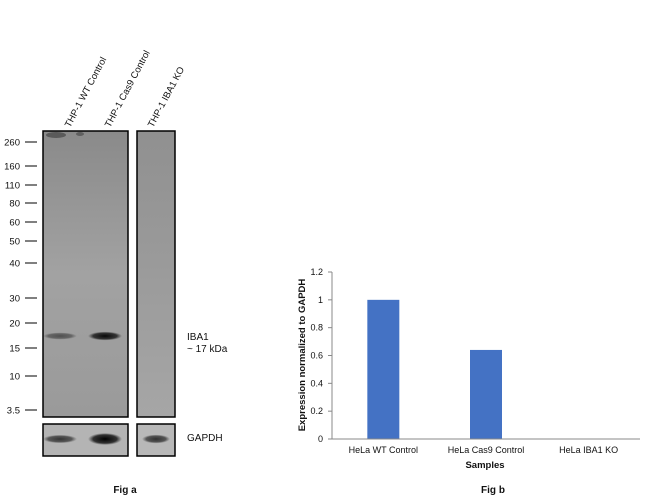 Image resolution: width=650 pixels, height=499 pixels. I want to click on marker-label: 80, so click(14, 204).